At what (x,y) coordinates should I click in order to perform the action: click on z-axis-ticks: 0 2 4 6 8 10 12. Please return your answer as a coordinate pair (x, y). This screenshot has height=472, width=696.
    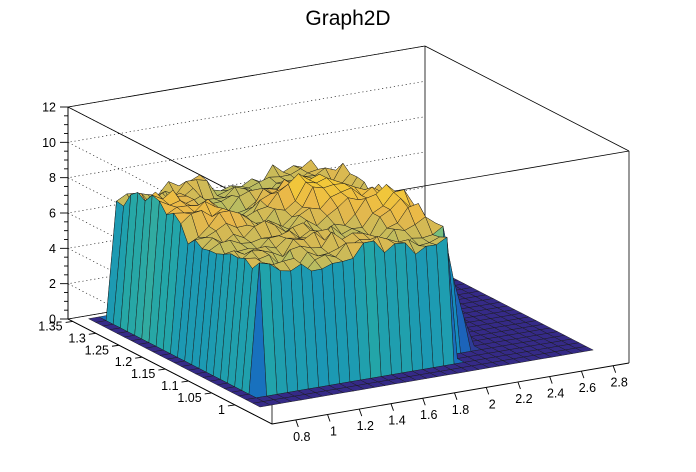
    Looking at the image, I should click on (55, 214).